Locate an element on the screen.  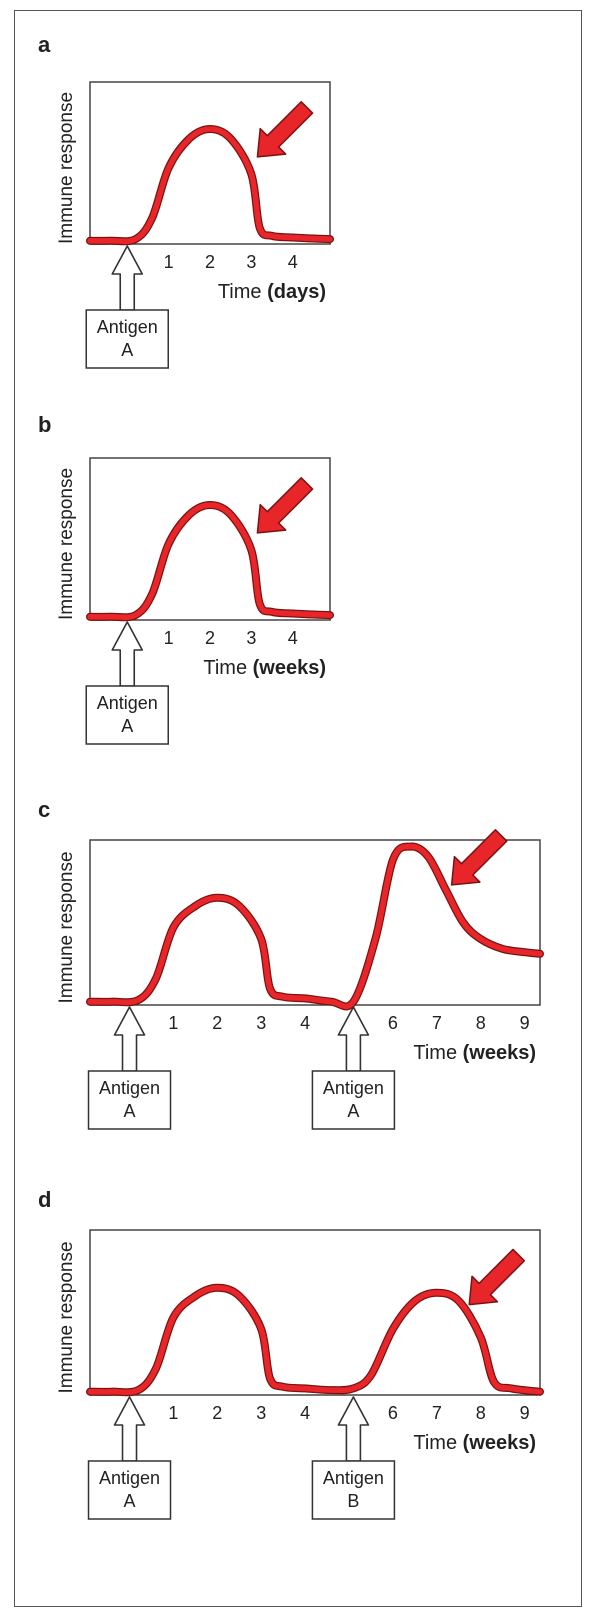
panel-letter: c is located at coordinates (44, 809).